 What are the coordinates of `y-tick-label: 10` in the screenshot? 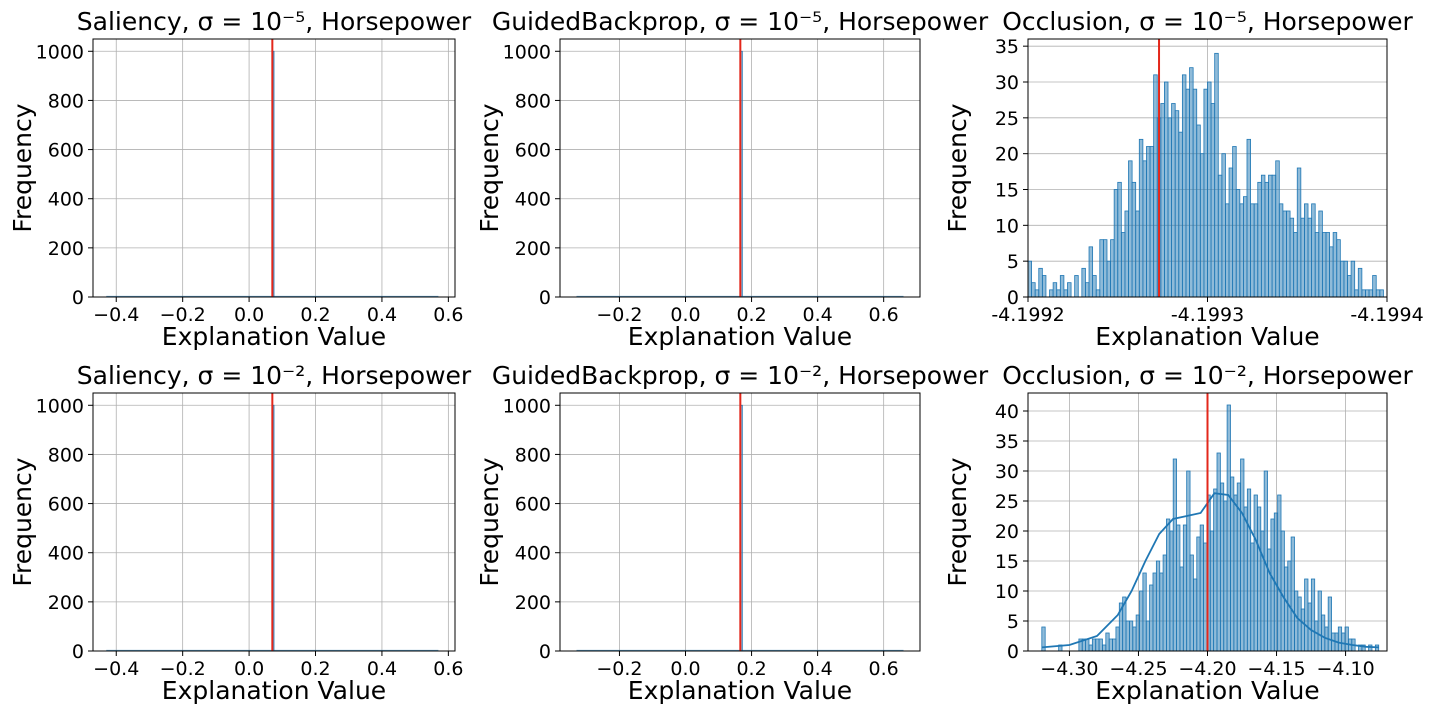 It's located at (1007, 226).